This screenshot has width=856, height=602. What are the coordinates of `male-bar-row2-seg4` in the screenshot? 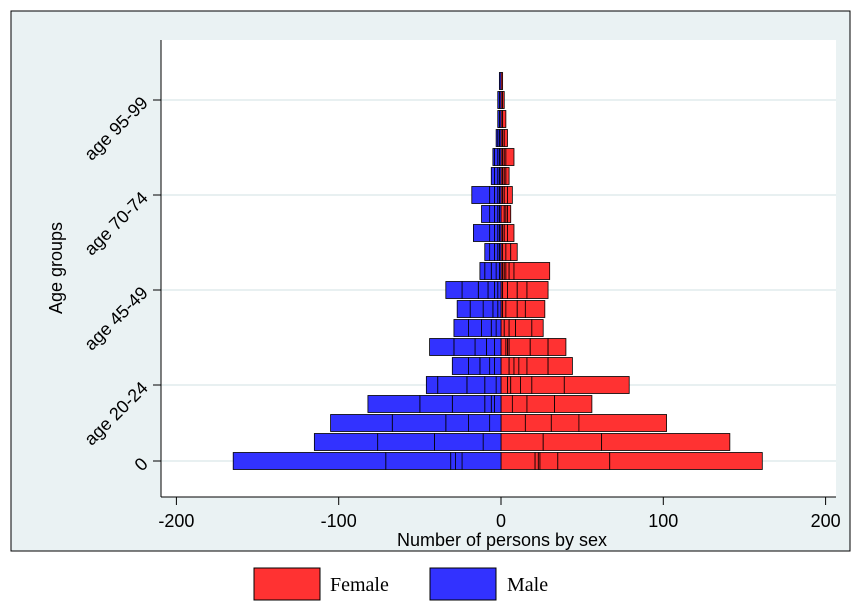 It's located at (361, 423).